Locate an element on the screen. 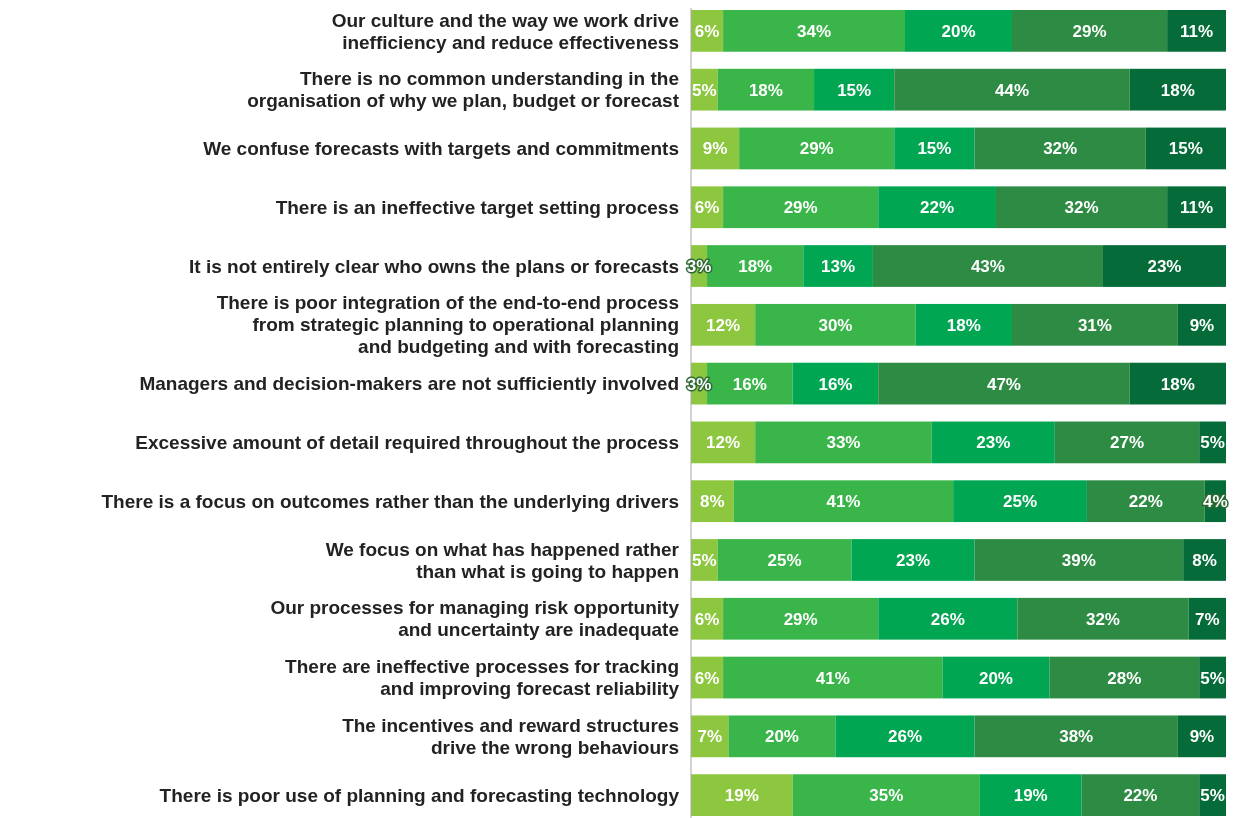 Image resolution: width=1250 pixels, height=818 pixels. data-label: 27% is located at coordinates (1127, 443).